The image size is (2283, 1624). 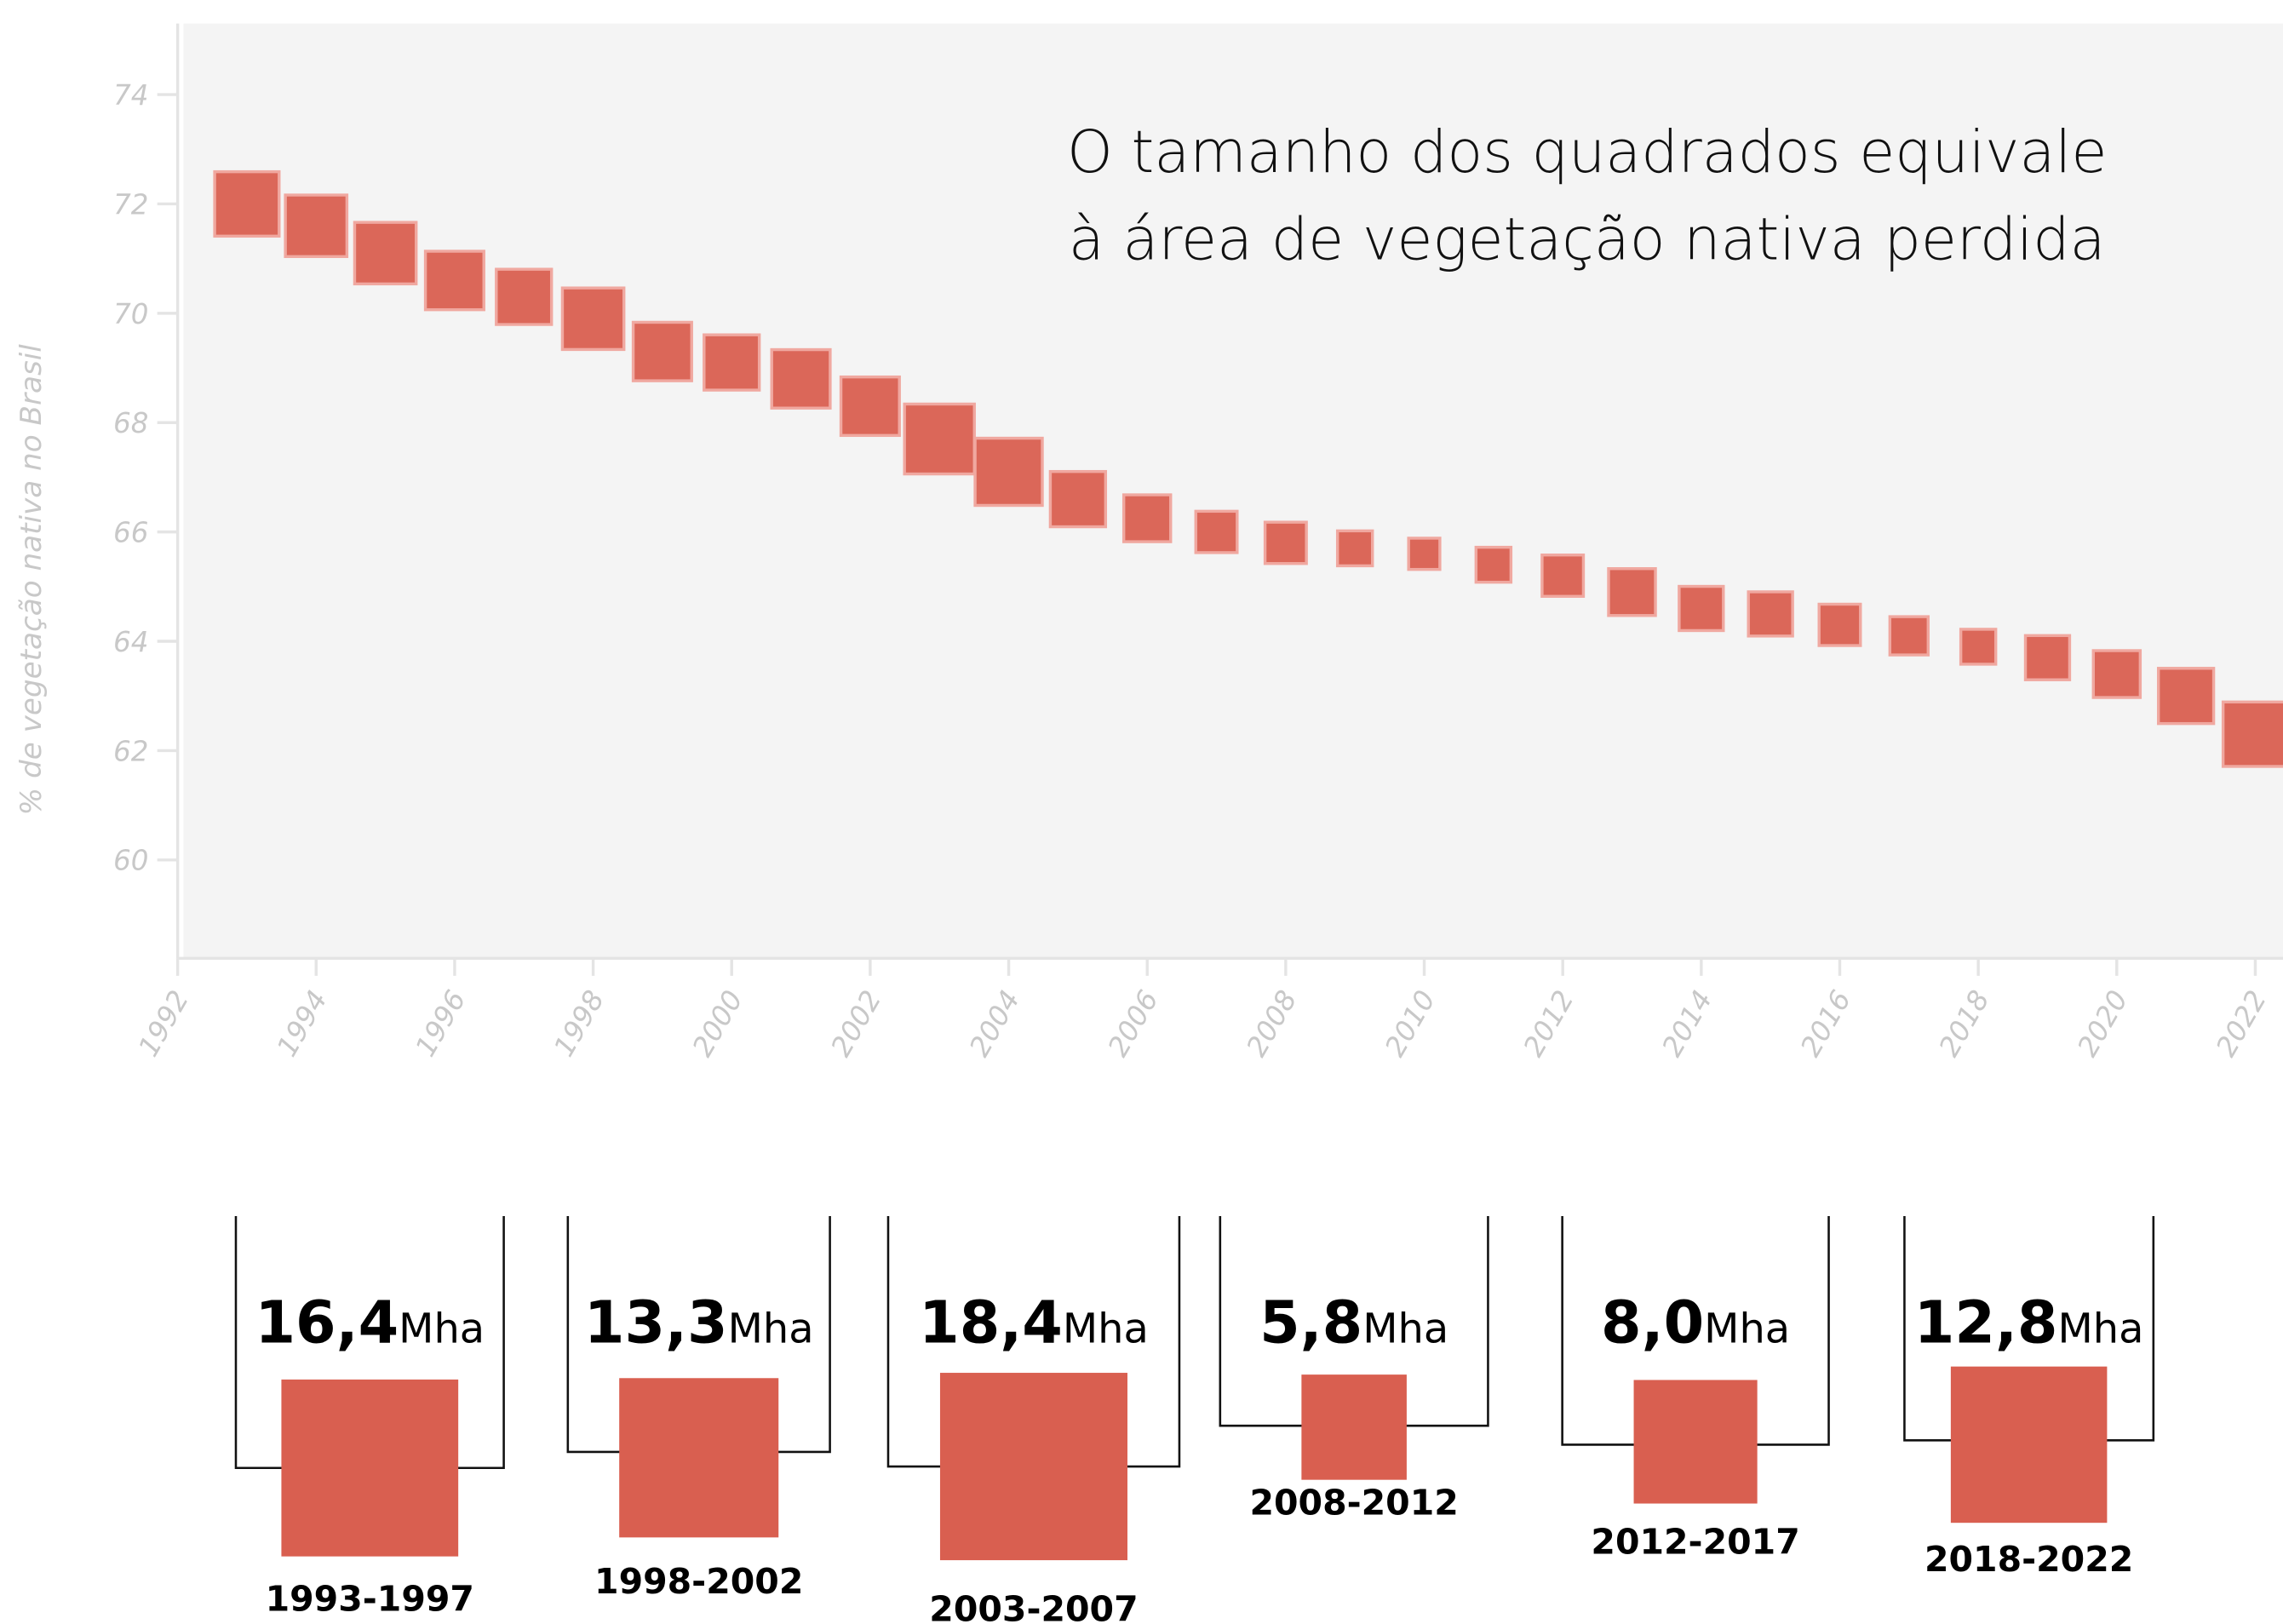 What do you see at coordinates (1410, 1024) in the screenshot?
I see `x-tick-label: 2010` at bounding box center [1410, 1024].